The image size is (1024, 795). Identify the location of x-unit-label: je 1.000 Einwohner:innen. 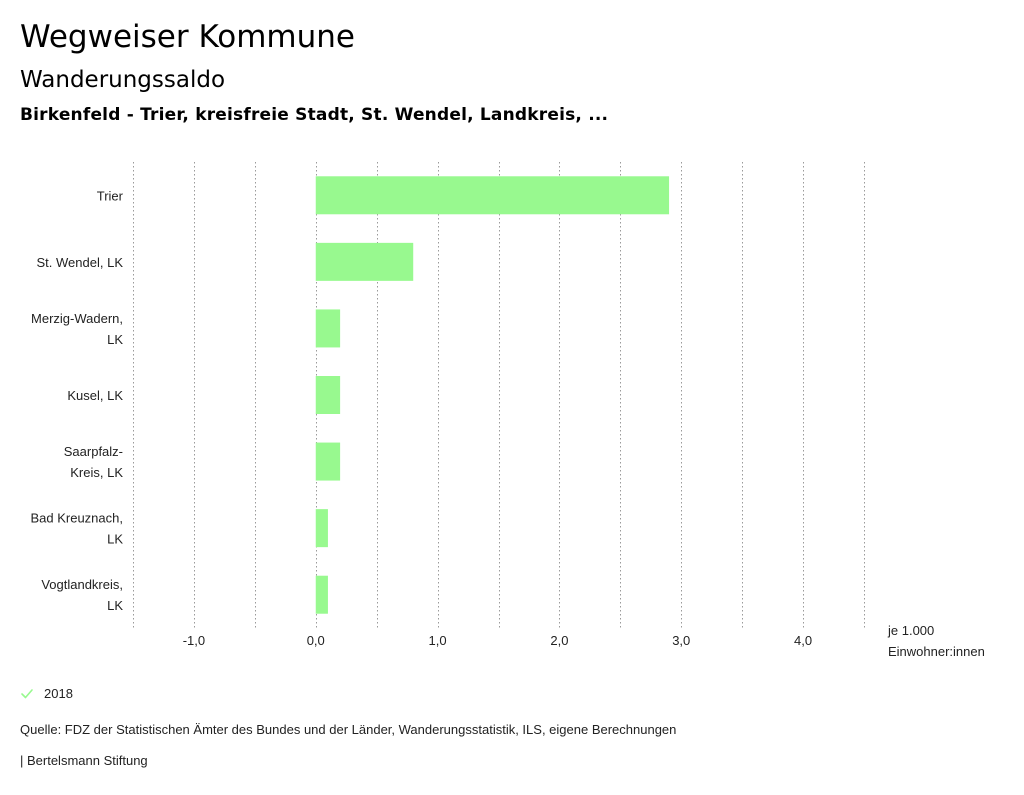
(936, 641).